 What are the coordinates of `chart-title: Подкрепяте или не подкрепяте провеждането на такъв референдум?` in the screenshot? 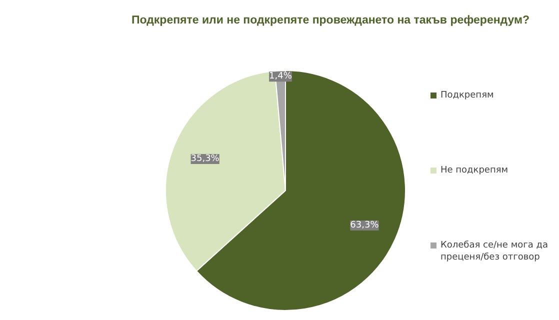 It's located at (330, 20).